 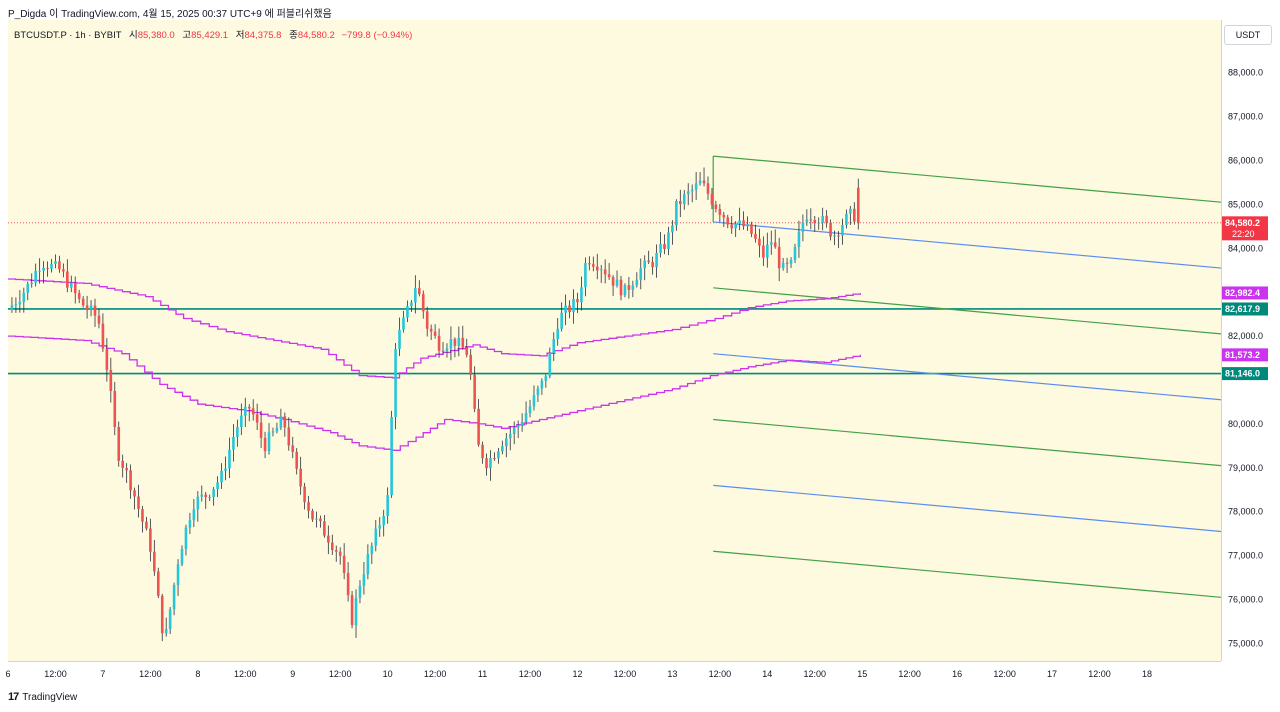 I want to click on x-tick-label-13: 12:00, so click(x=625, y=674).